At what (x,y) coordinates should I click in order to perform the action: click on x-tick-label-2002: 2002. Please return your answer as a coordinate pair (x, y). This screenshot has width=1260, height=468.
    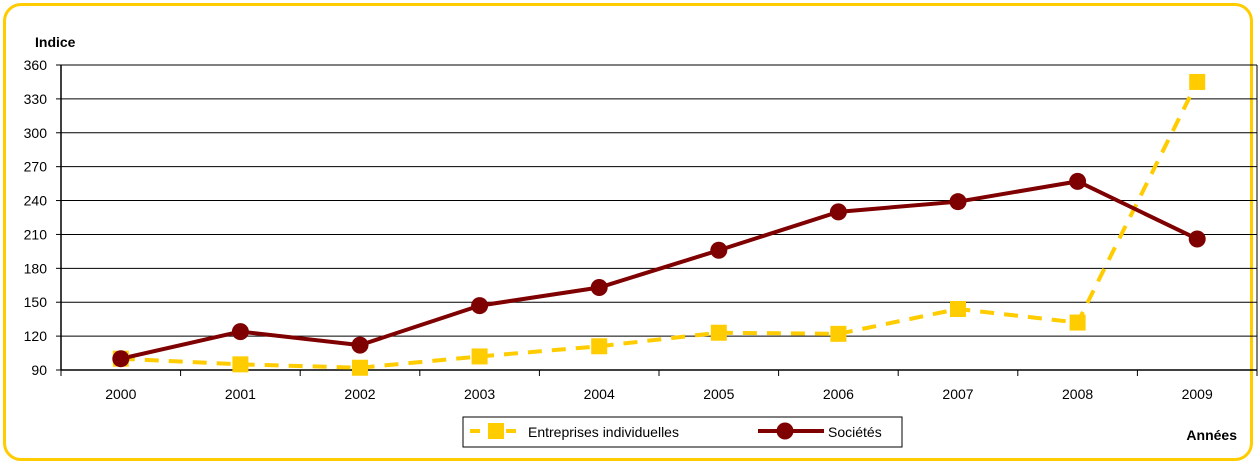
    Looking at the image, I should click on (359, 394).